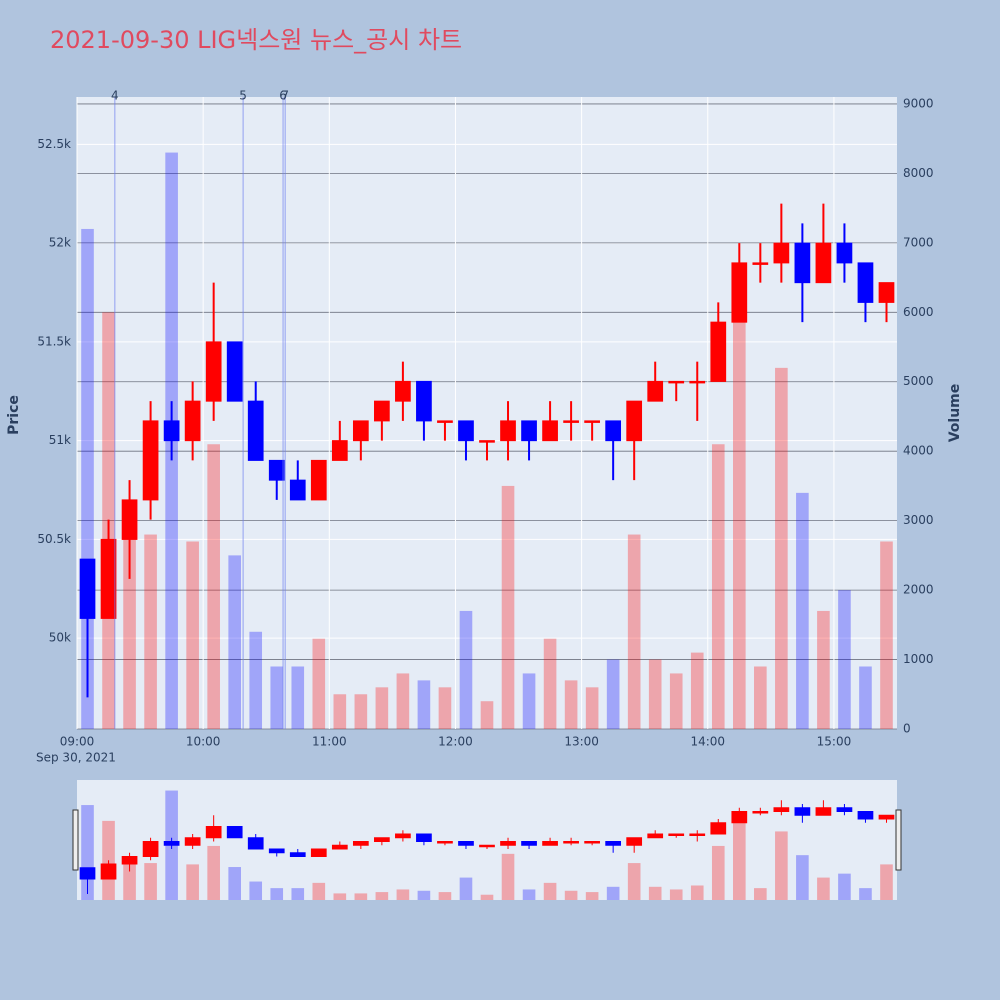 Image resolution: width=1000 pixels, height=1000 pixels. What do you see at coordinates (115, 96) in the screenshot?
I see `annotation-label: 4` at bounding box center [115, 96].